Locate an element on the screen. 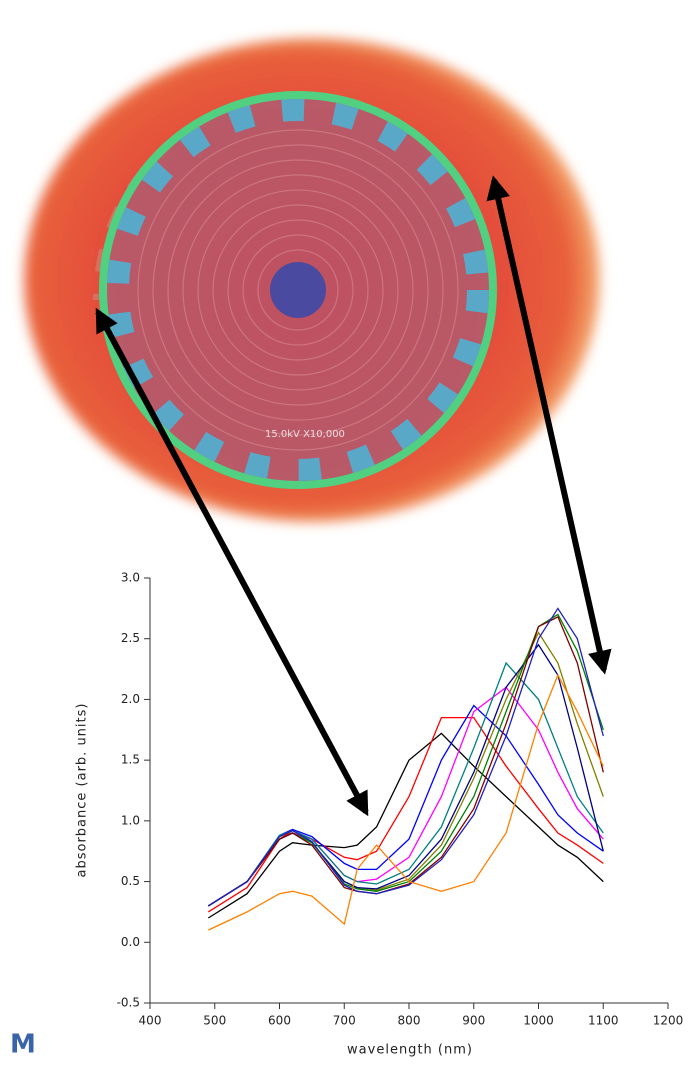 The width and height of the screenshot is (695, 1067). y-tick-label: 0.0 is located at coordinates (130, 942).